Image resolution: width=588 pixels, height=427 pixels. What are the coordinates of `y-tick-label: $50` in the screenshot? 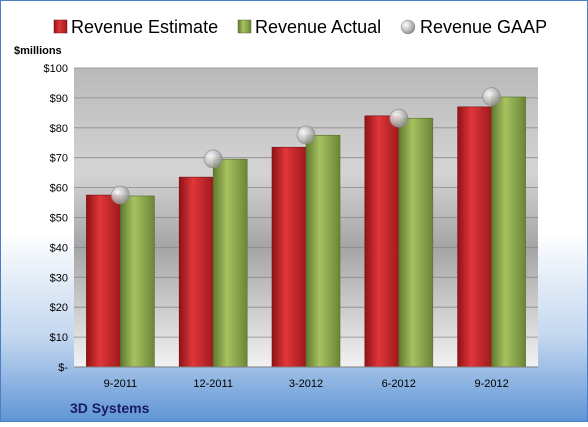 It's located at (59, 219).